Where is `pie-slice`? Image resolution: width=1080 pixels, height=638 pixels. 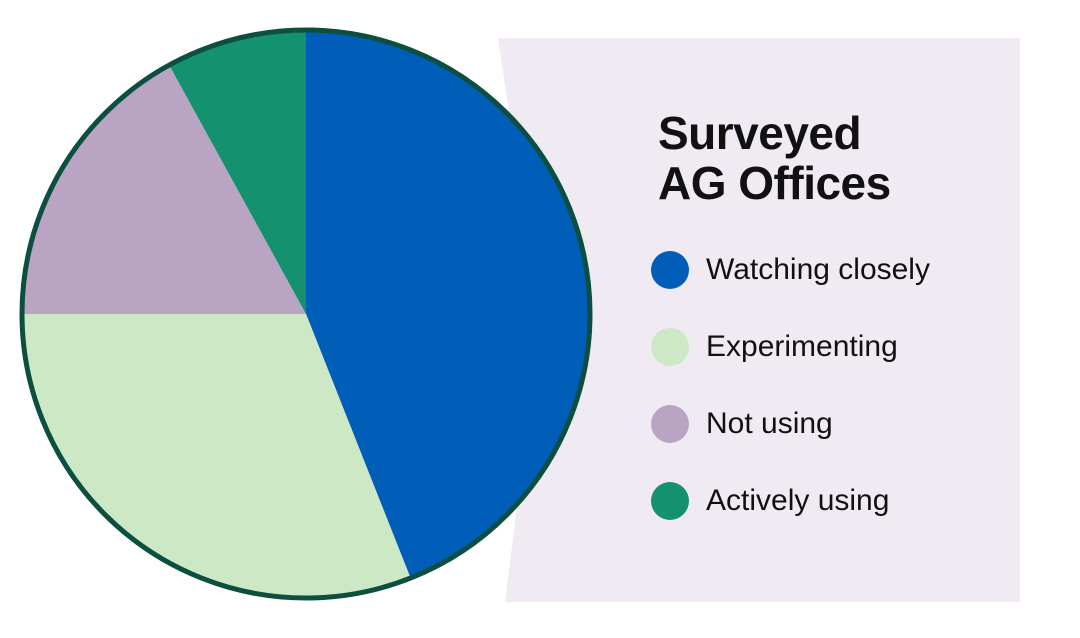
pie-slice is located at coordinates (237, 172).